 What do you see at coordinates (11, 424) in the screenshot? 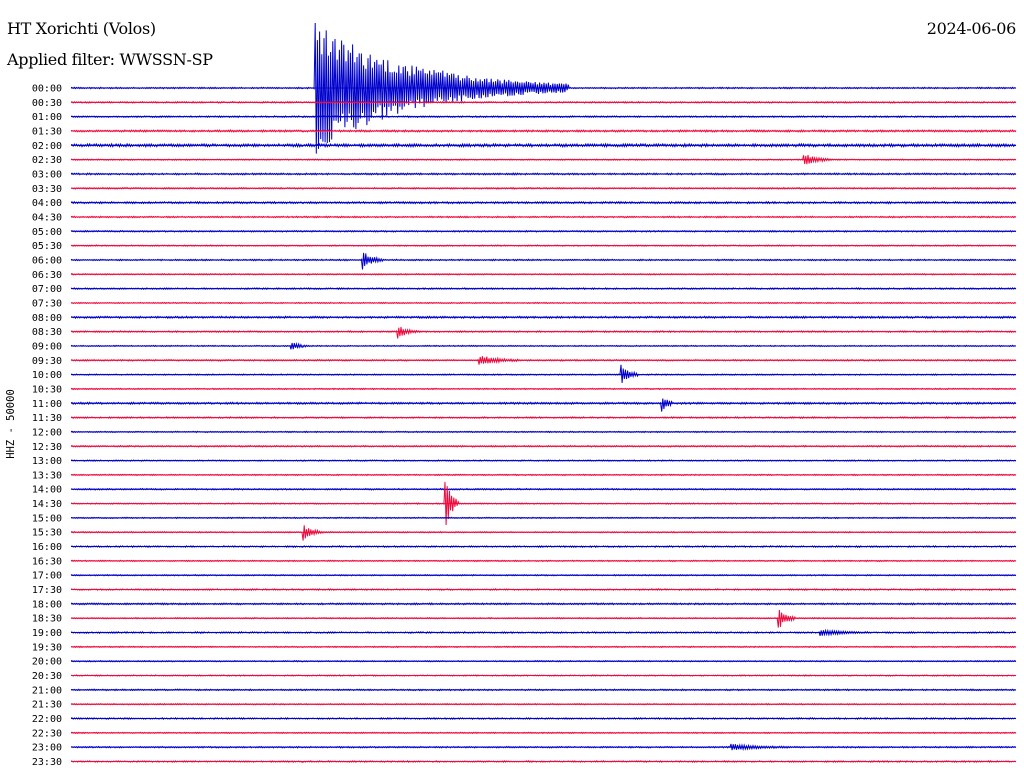
I see `y-axis-label: HHZ - 50000` at bounding box center [11, 424].